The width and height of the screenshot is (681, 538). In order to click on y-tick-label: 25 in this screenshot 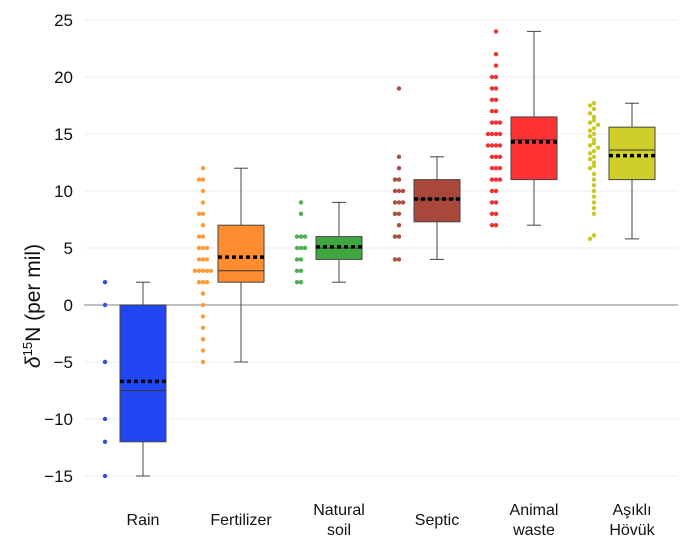, I will do `click(63, 20)`.